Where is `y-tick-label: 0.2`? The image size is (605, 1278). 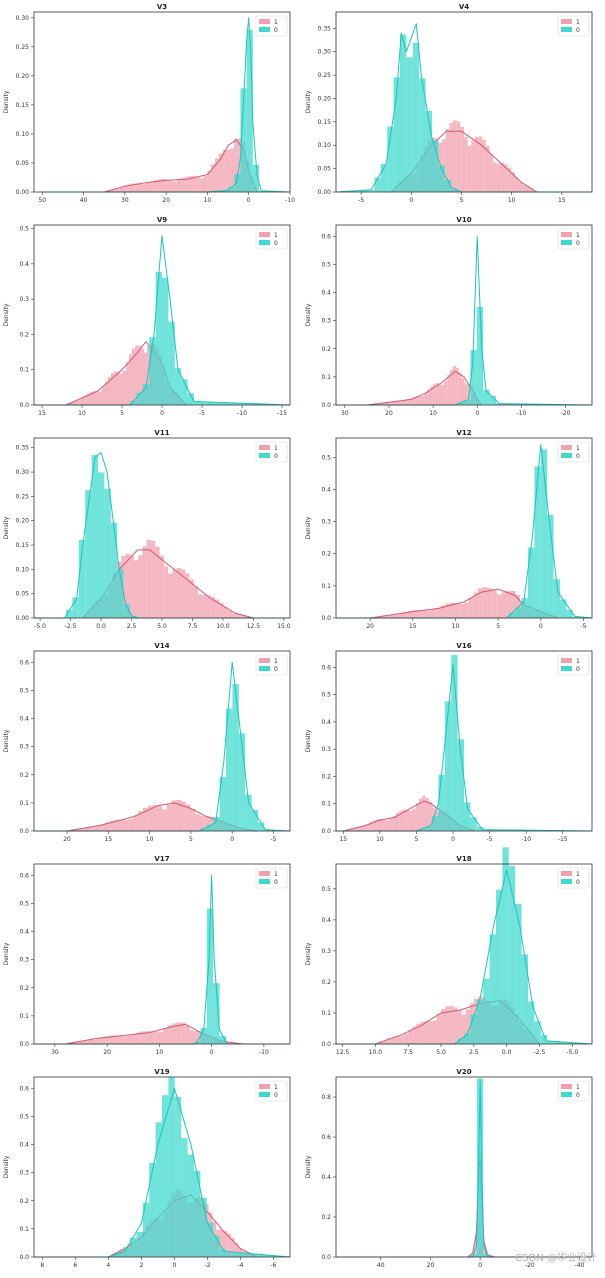
y-tick-label: 0.2 is located at coordinates (24, 988).